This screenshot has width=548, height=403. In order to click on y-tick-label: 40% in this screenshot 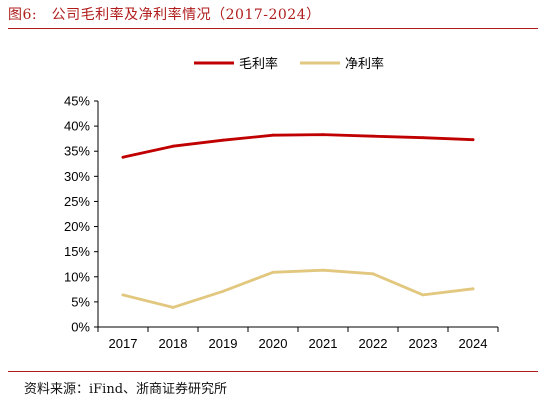, I will do `click(77, 126)`.